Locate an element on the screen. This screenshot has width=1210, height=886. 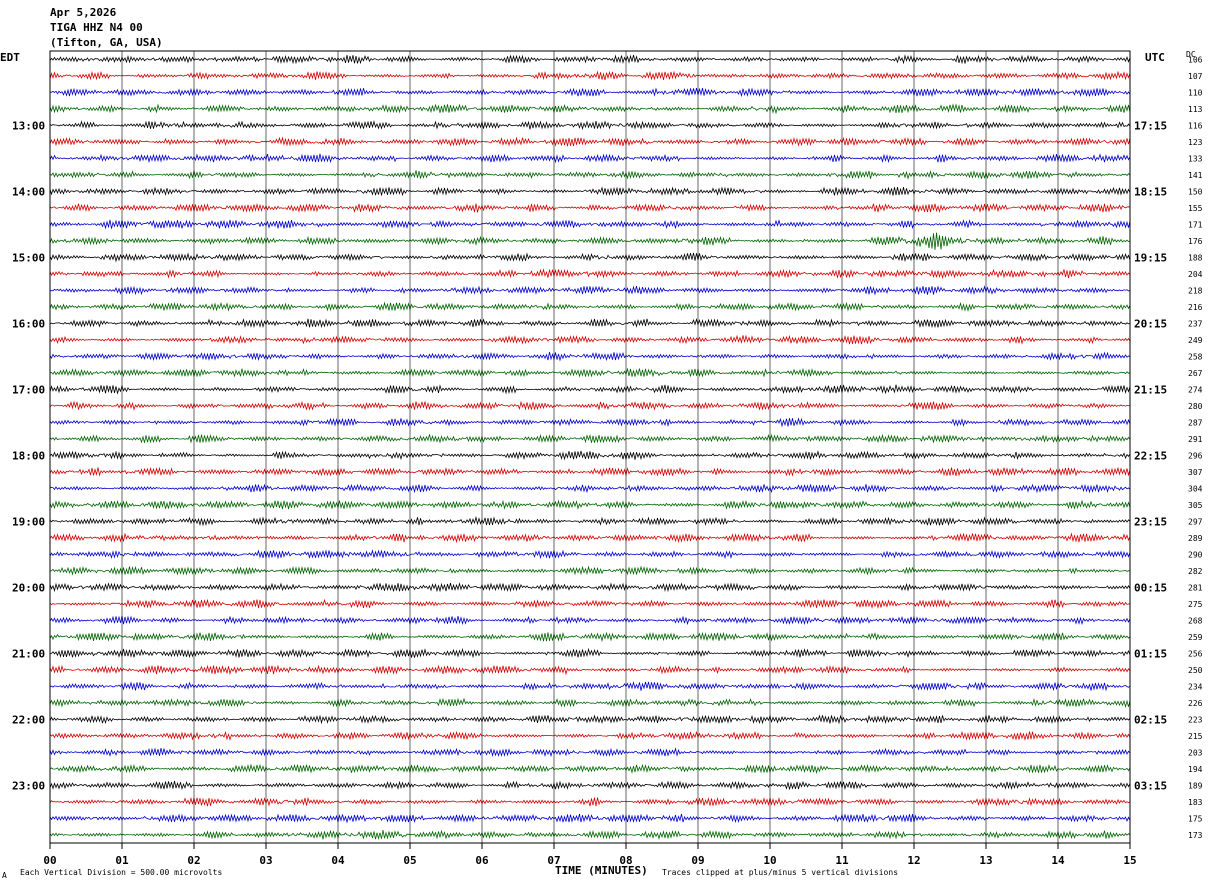
dc-offset-label: 171 is located at coordinates (1195, 224).